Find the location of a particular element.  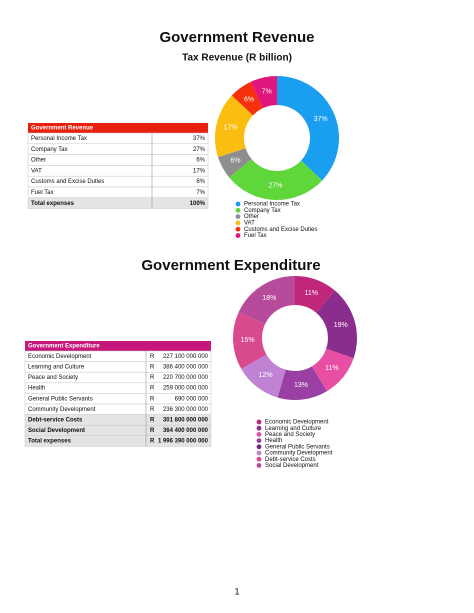

table-cell: General Public Servants is located at coordinates (60, 399).